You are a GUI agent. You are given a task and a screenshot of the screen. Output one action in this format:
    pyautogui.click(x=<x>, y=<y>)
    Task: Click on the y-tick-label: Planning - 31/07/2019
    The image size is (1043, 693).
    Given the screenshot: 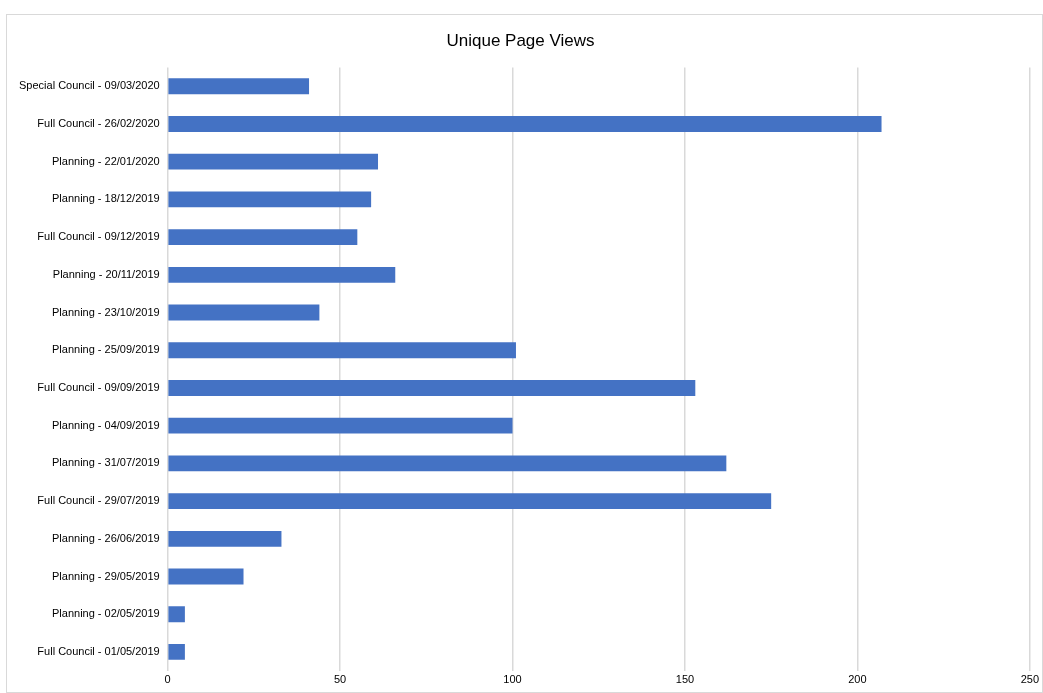 What is the action you would take?
    pyautogui.click(x=105, y=462)
    